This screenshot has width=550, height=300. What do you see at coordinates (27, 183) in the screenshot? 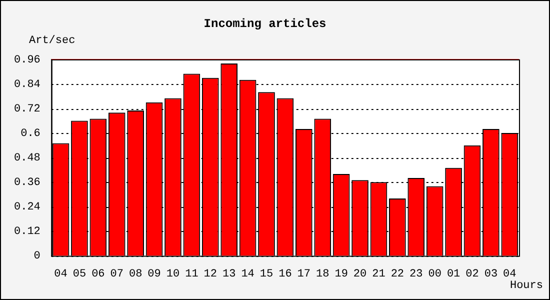
I see `y-tick-label: 0.36` at bounding box center [27, 183].